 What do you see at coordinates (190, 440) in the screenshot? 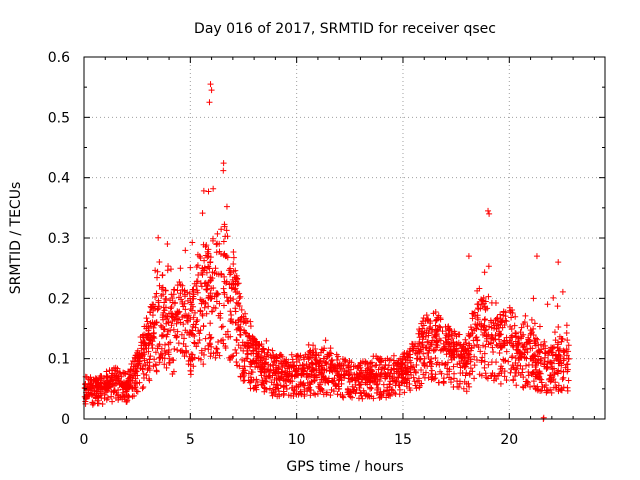
I see `x-tick-label: 5` at bounding box center [190, 440].